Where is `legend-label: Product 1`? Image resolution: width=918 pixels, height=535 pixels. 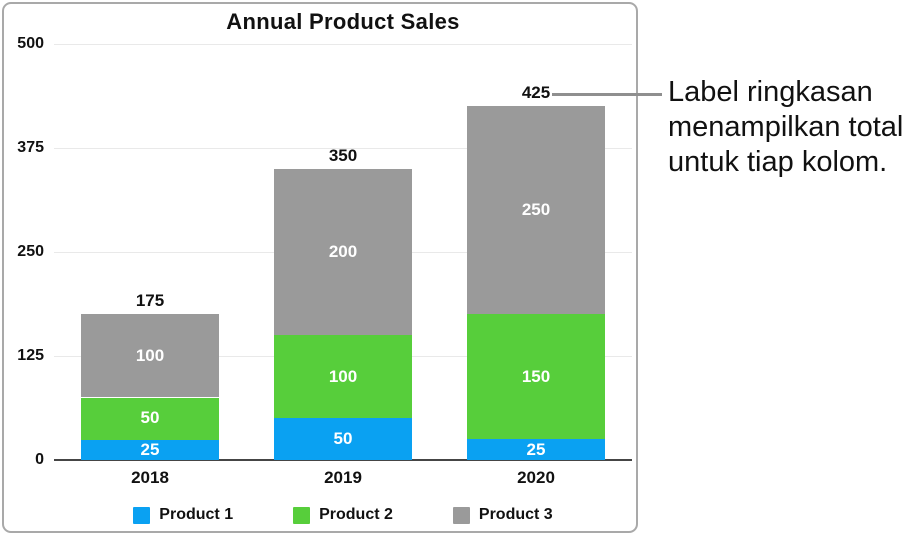 legend-label: Product 1 is located at coordinates (196, 514).